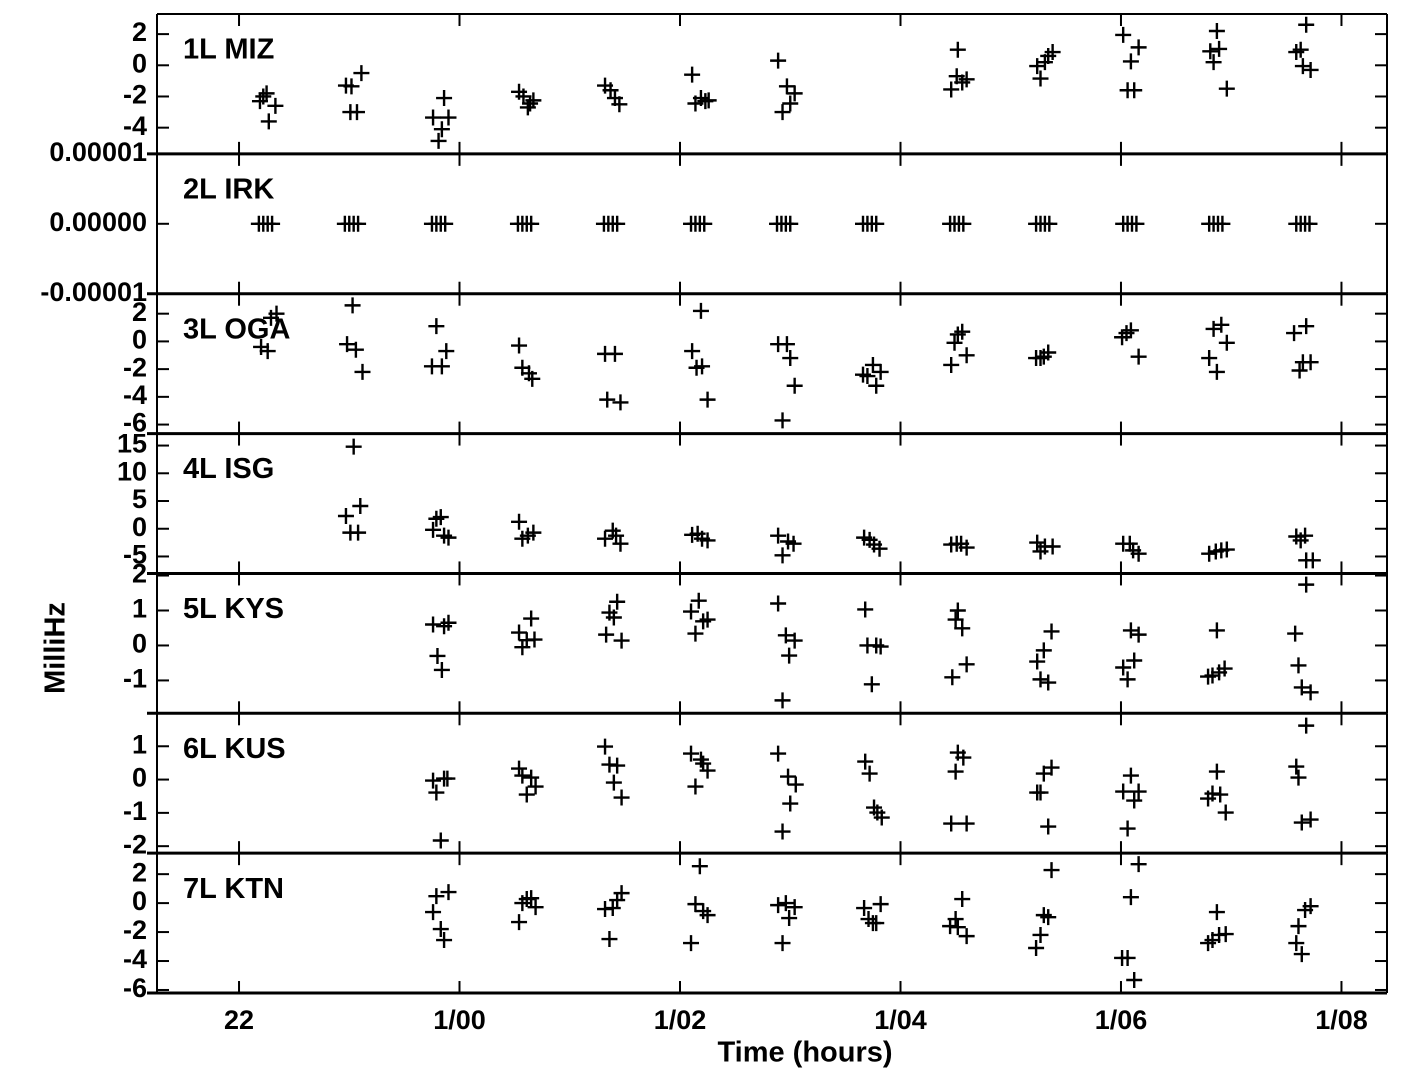 The height and width of the screenshot is (1078, 1421). What do you see at coordinates (680, 1020) in the screenshot?
I see `x-tick-label: 1/02` at bounding box center [680, 1020].